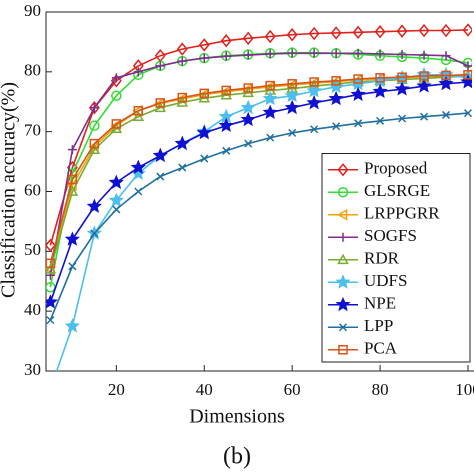  What do you see at coordinates (32, 130) in the screenshot?
I see `y-tick-label: 70` at bounding box center [32, 130].